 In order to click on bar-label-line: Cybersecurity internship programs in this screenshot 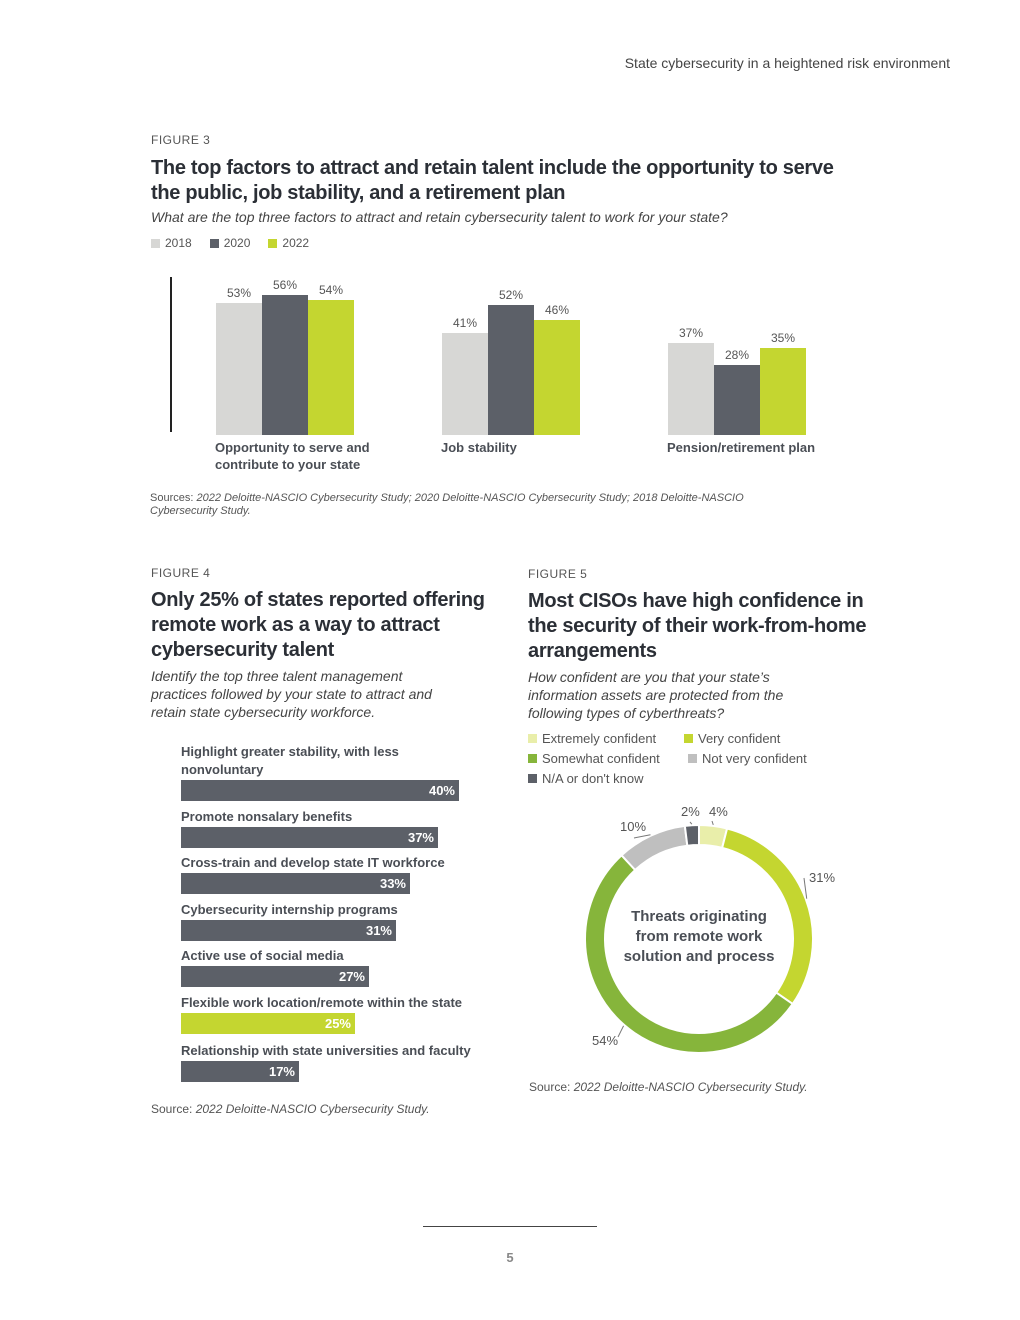, I will do `click(289, 909)`.